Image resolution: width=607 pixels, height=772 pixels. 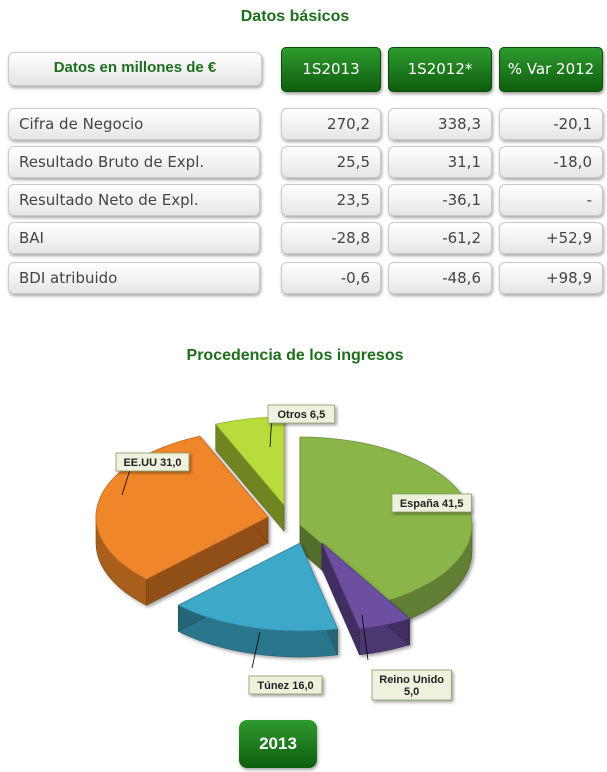 I want to click on table-cell: -, so click(x=551, y=200).